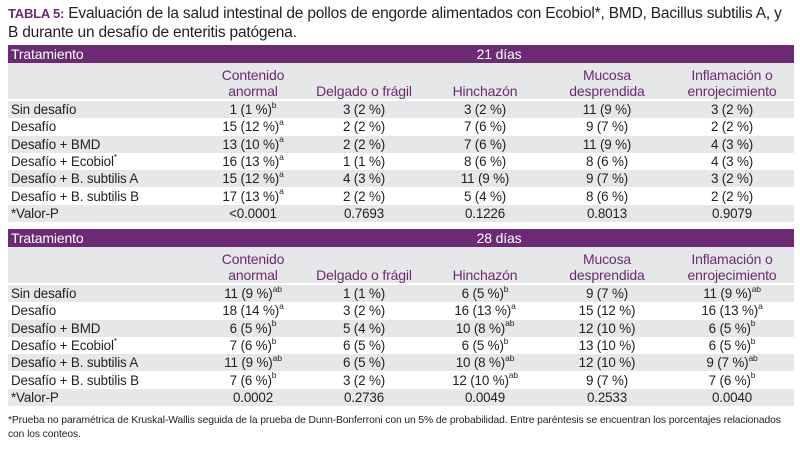 Image resolution: width=800 pixels, height=449 pixels. Describe the element at coordinates (485, 380) in the screenshot. I see `table-cell: 12 (10 %)ab` at that location.